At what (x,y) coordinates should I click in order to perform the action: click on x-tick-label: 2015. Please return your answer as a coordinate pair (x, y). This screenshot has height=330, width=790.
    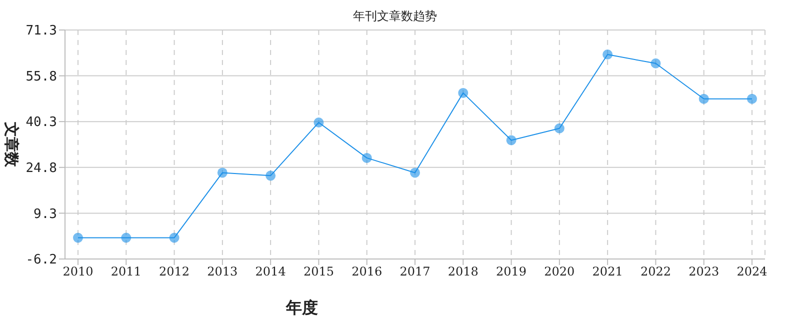
    Looking at the image, I should click on (318, 271).